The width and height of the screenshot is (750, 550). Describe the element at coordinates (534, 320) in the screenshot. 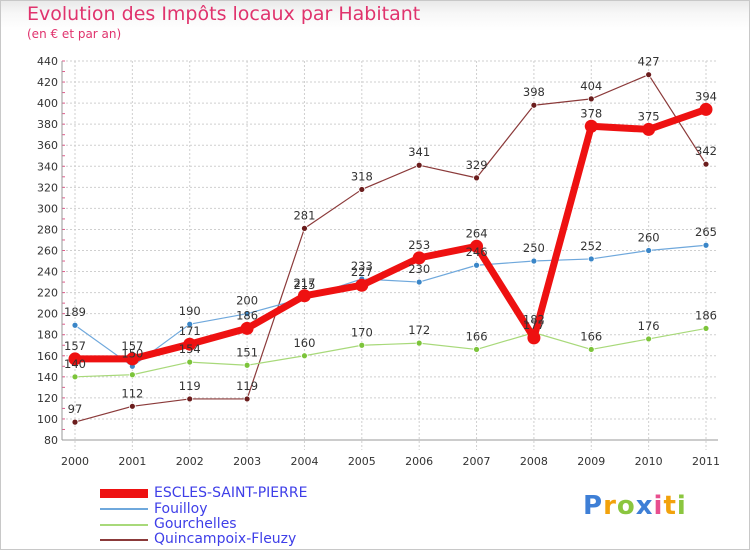

I see `data-label: 182` at that location.